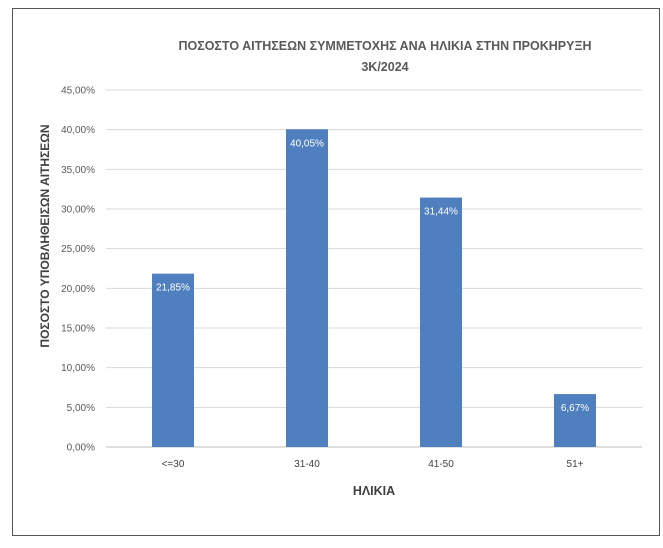  What do you see at coordinates (78, 210) in the screenshot?
I see `y-tick-label: 30,00%` at bounding box center [78, 210].